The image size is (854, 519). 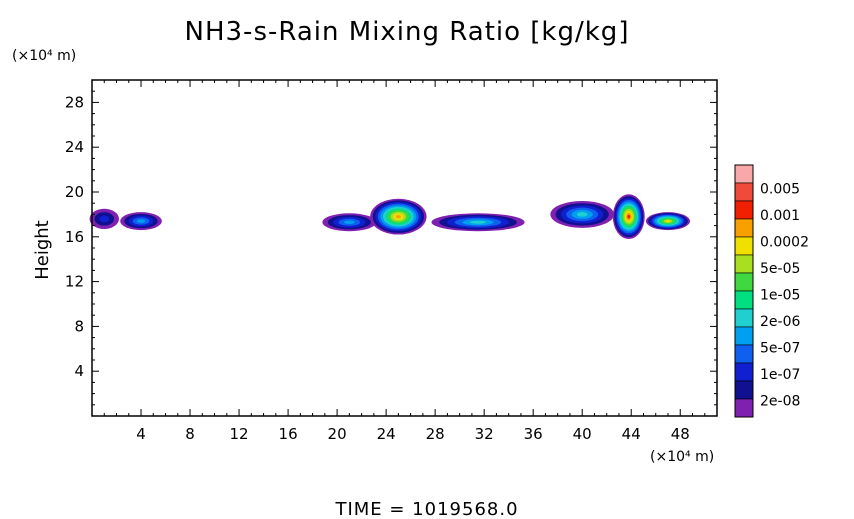 What do you see at coordinates (426, 509) in the screenshot?
I see `time-label: TIME = 1019568.0` at bounding box center [426, 509].